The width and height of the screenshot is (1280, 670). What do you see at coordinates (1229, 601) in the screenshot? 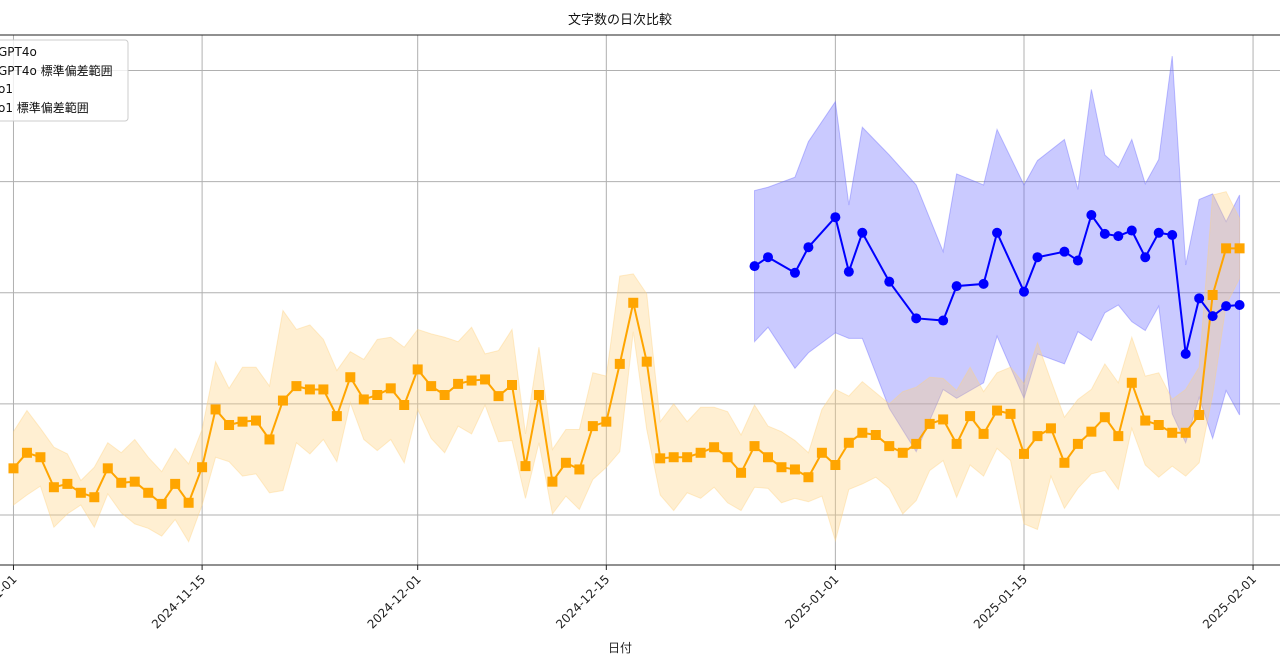
I see `x-tick-label: 2025-02-01` at bounding box center [1229, 601].